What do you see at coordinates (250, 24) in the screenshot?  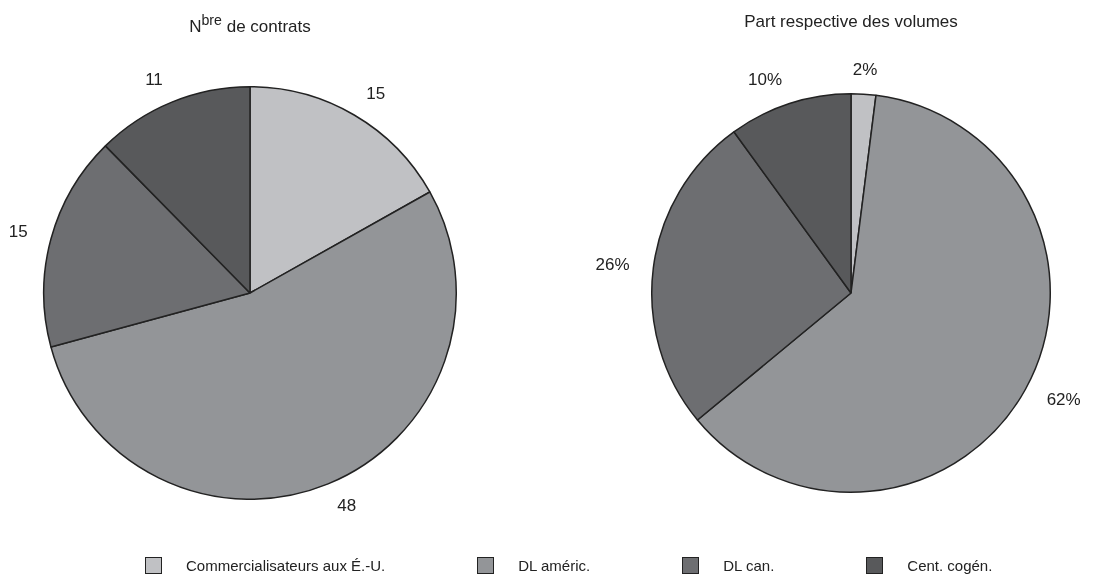 I see `chart-title: N$^{bre}$ de contrats` at bounding box center [250, 24].